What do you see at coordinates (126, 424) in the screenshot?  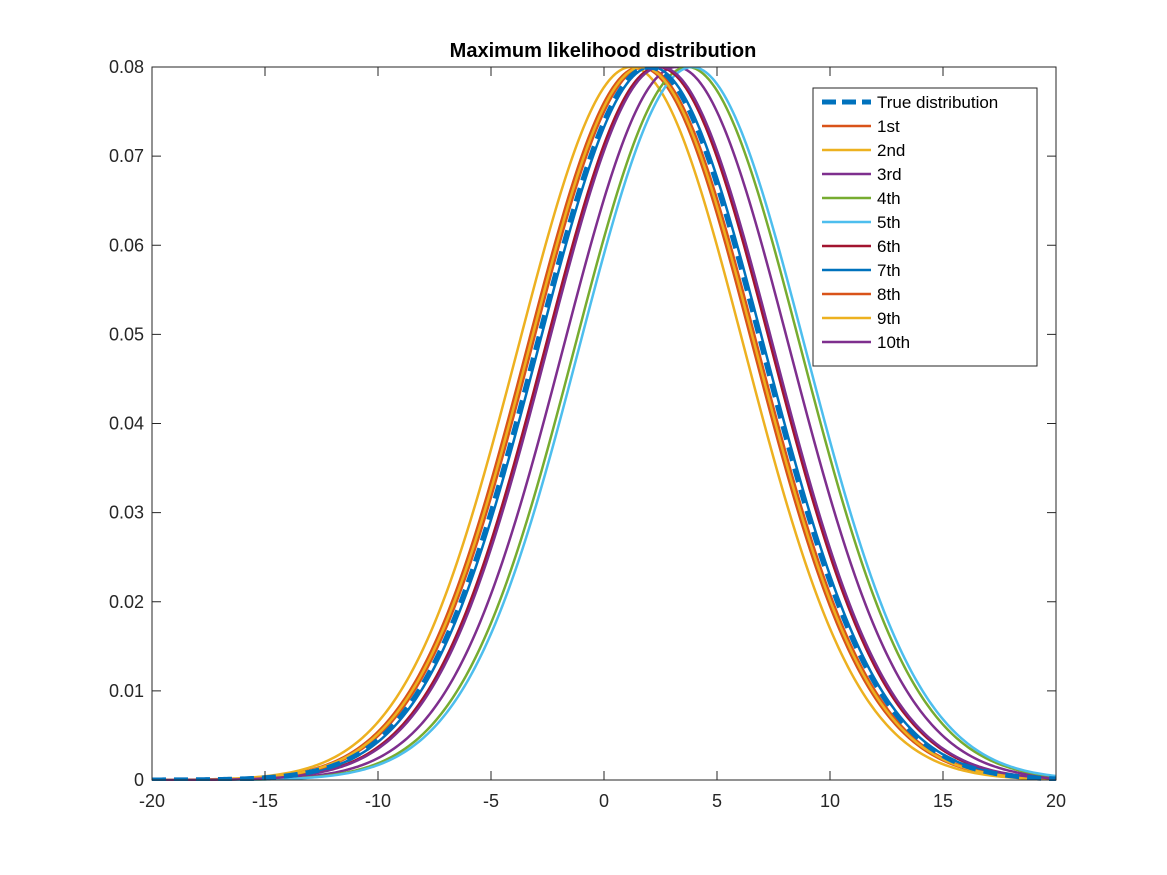 I see `y-tick-label: 0.04` at bounding box center [126, 424].